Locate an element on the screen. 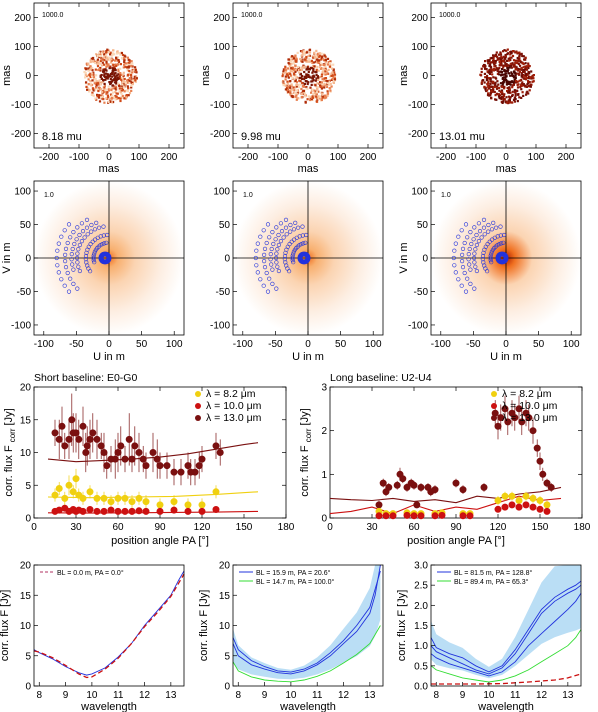 The image size is (598, 712). y-tick-label: -200 is located at coordinates (418, 134).